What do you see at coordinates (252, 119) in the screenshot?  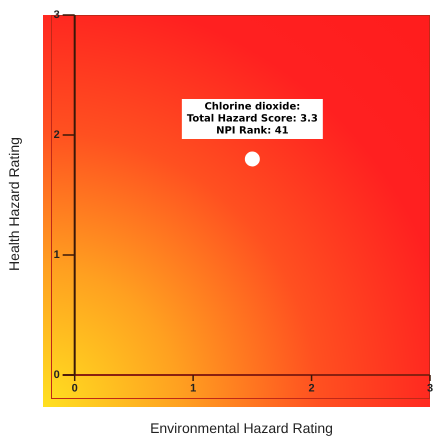 I see `annotation: Chlorine dioxide: Total Hazard Score: 3.3 NPI Rank: 41` at bounding box center [252, 119].